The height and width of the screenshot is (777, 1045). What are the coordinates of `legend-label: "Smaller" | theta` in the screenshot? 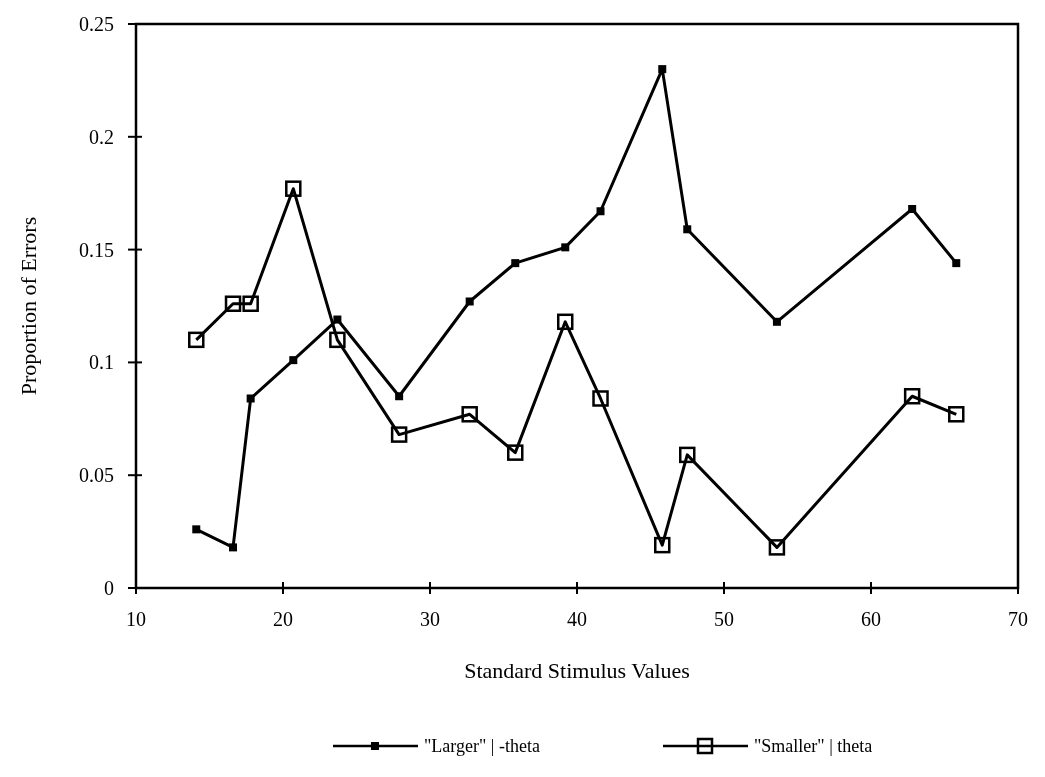 It's located at (813, 746).